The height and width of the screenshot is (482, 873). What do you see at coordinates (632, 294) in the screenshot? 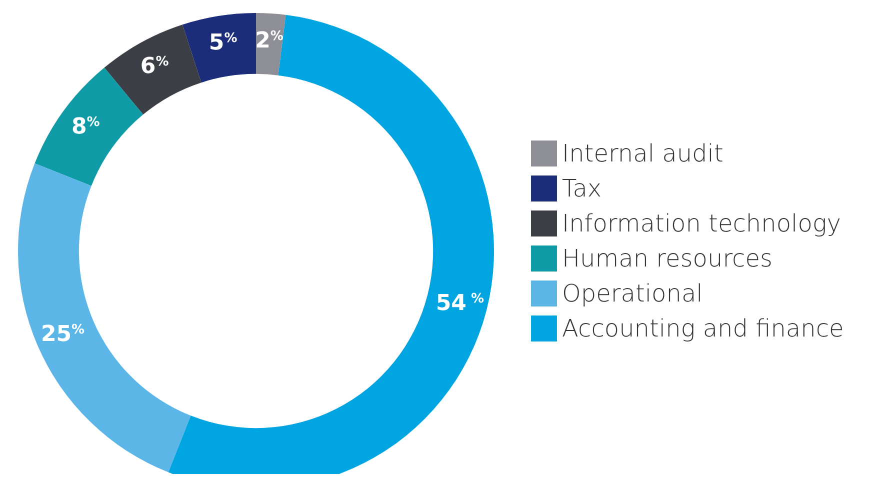
I see `legend-label: Operational` at bounding box center [632, 294].